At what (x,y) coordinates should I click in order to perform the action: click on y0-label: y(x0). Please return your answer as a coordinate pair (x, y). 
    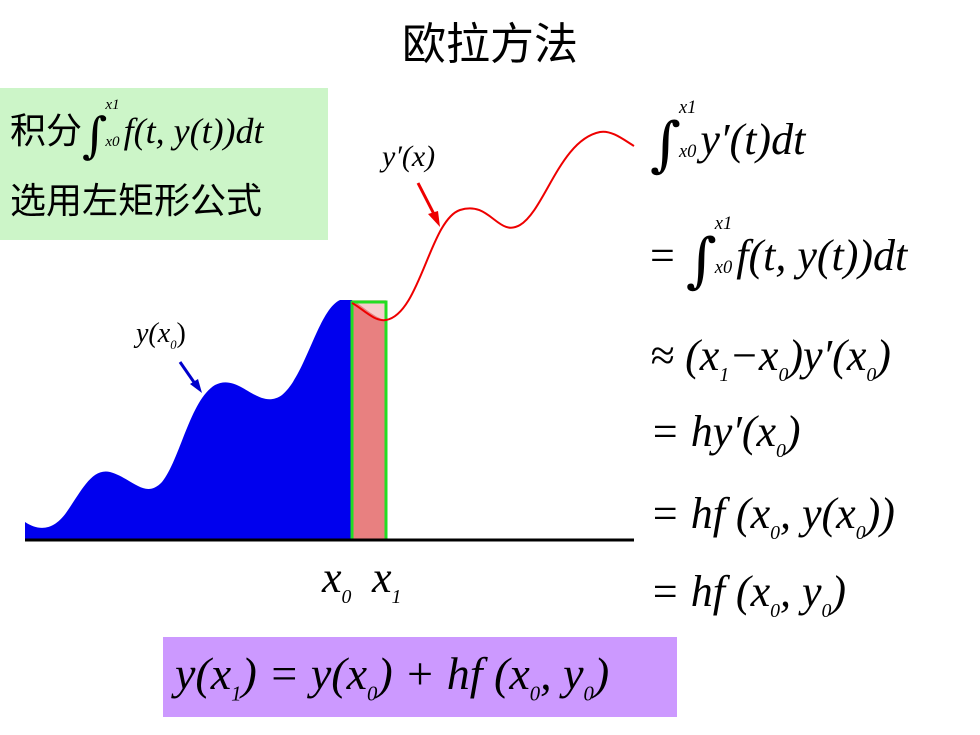
    Looking at the image, I should click on (161, 335).